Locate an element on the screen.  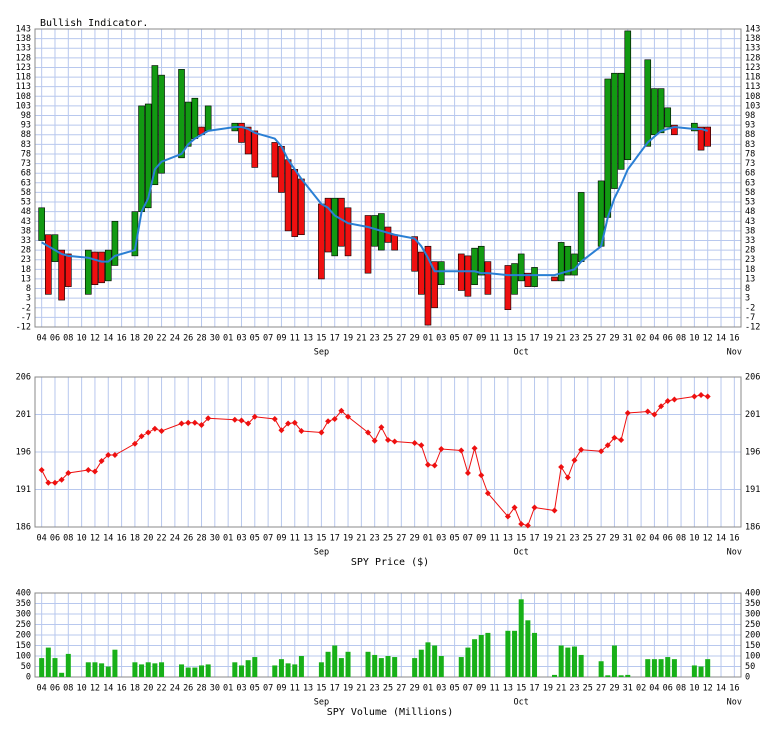
x-tick-label: 10 is located at coordinates (694, 689).